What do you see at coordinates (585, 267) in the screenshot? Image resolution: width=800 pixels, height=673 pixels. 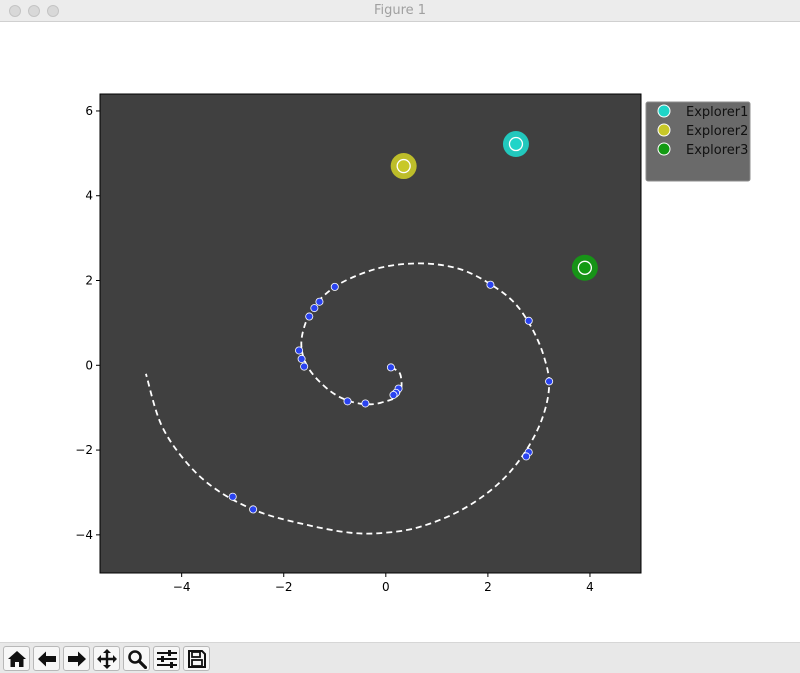 I see `explorer3-point` at bounding box center [585, 267].